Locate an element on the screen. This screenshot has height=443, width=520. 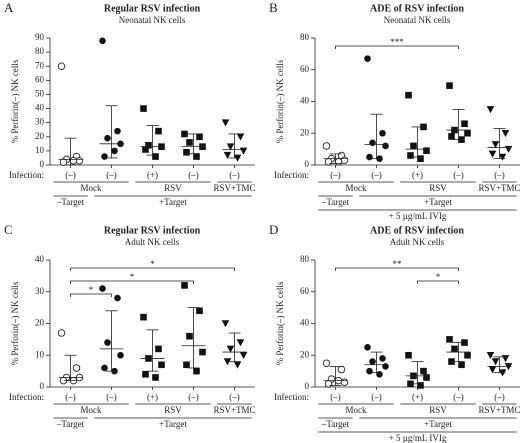
y-axis-label: % Perforin(–) NK cells is located at coordinates (280, 323).